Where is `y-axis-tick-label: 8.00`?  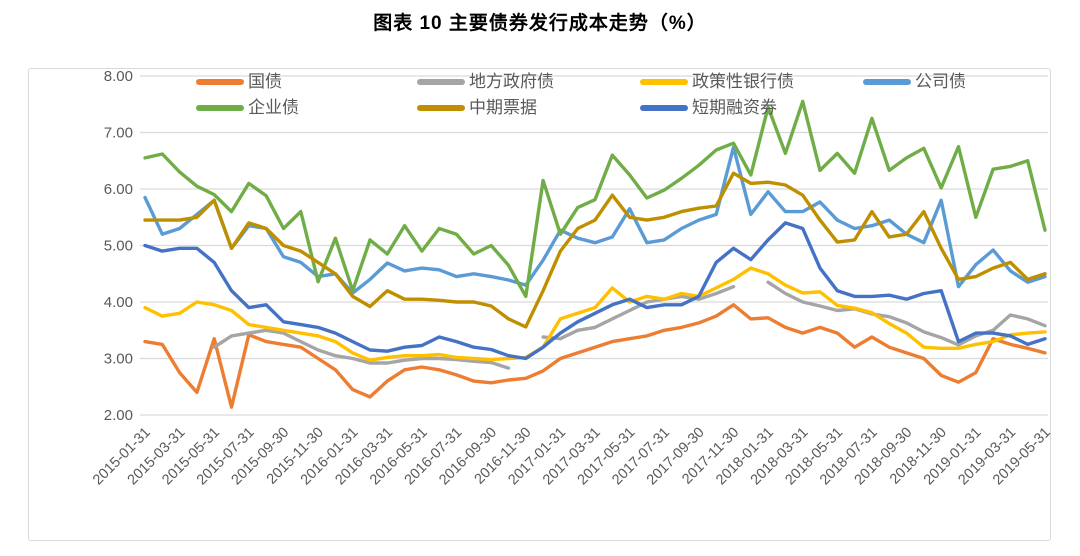 y-axis-tick-label: 8.00 is located at coordinates (118, 76).